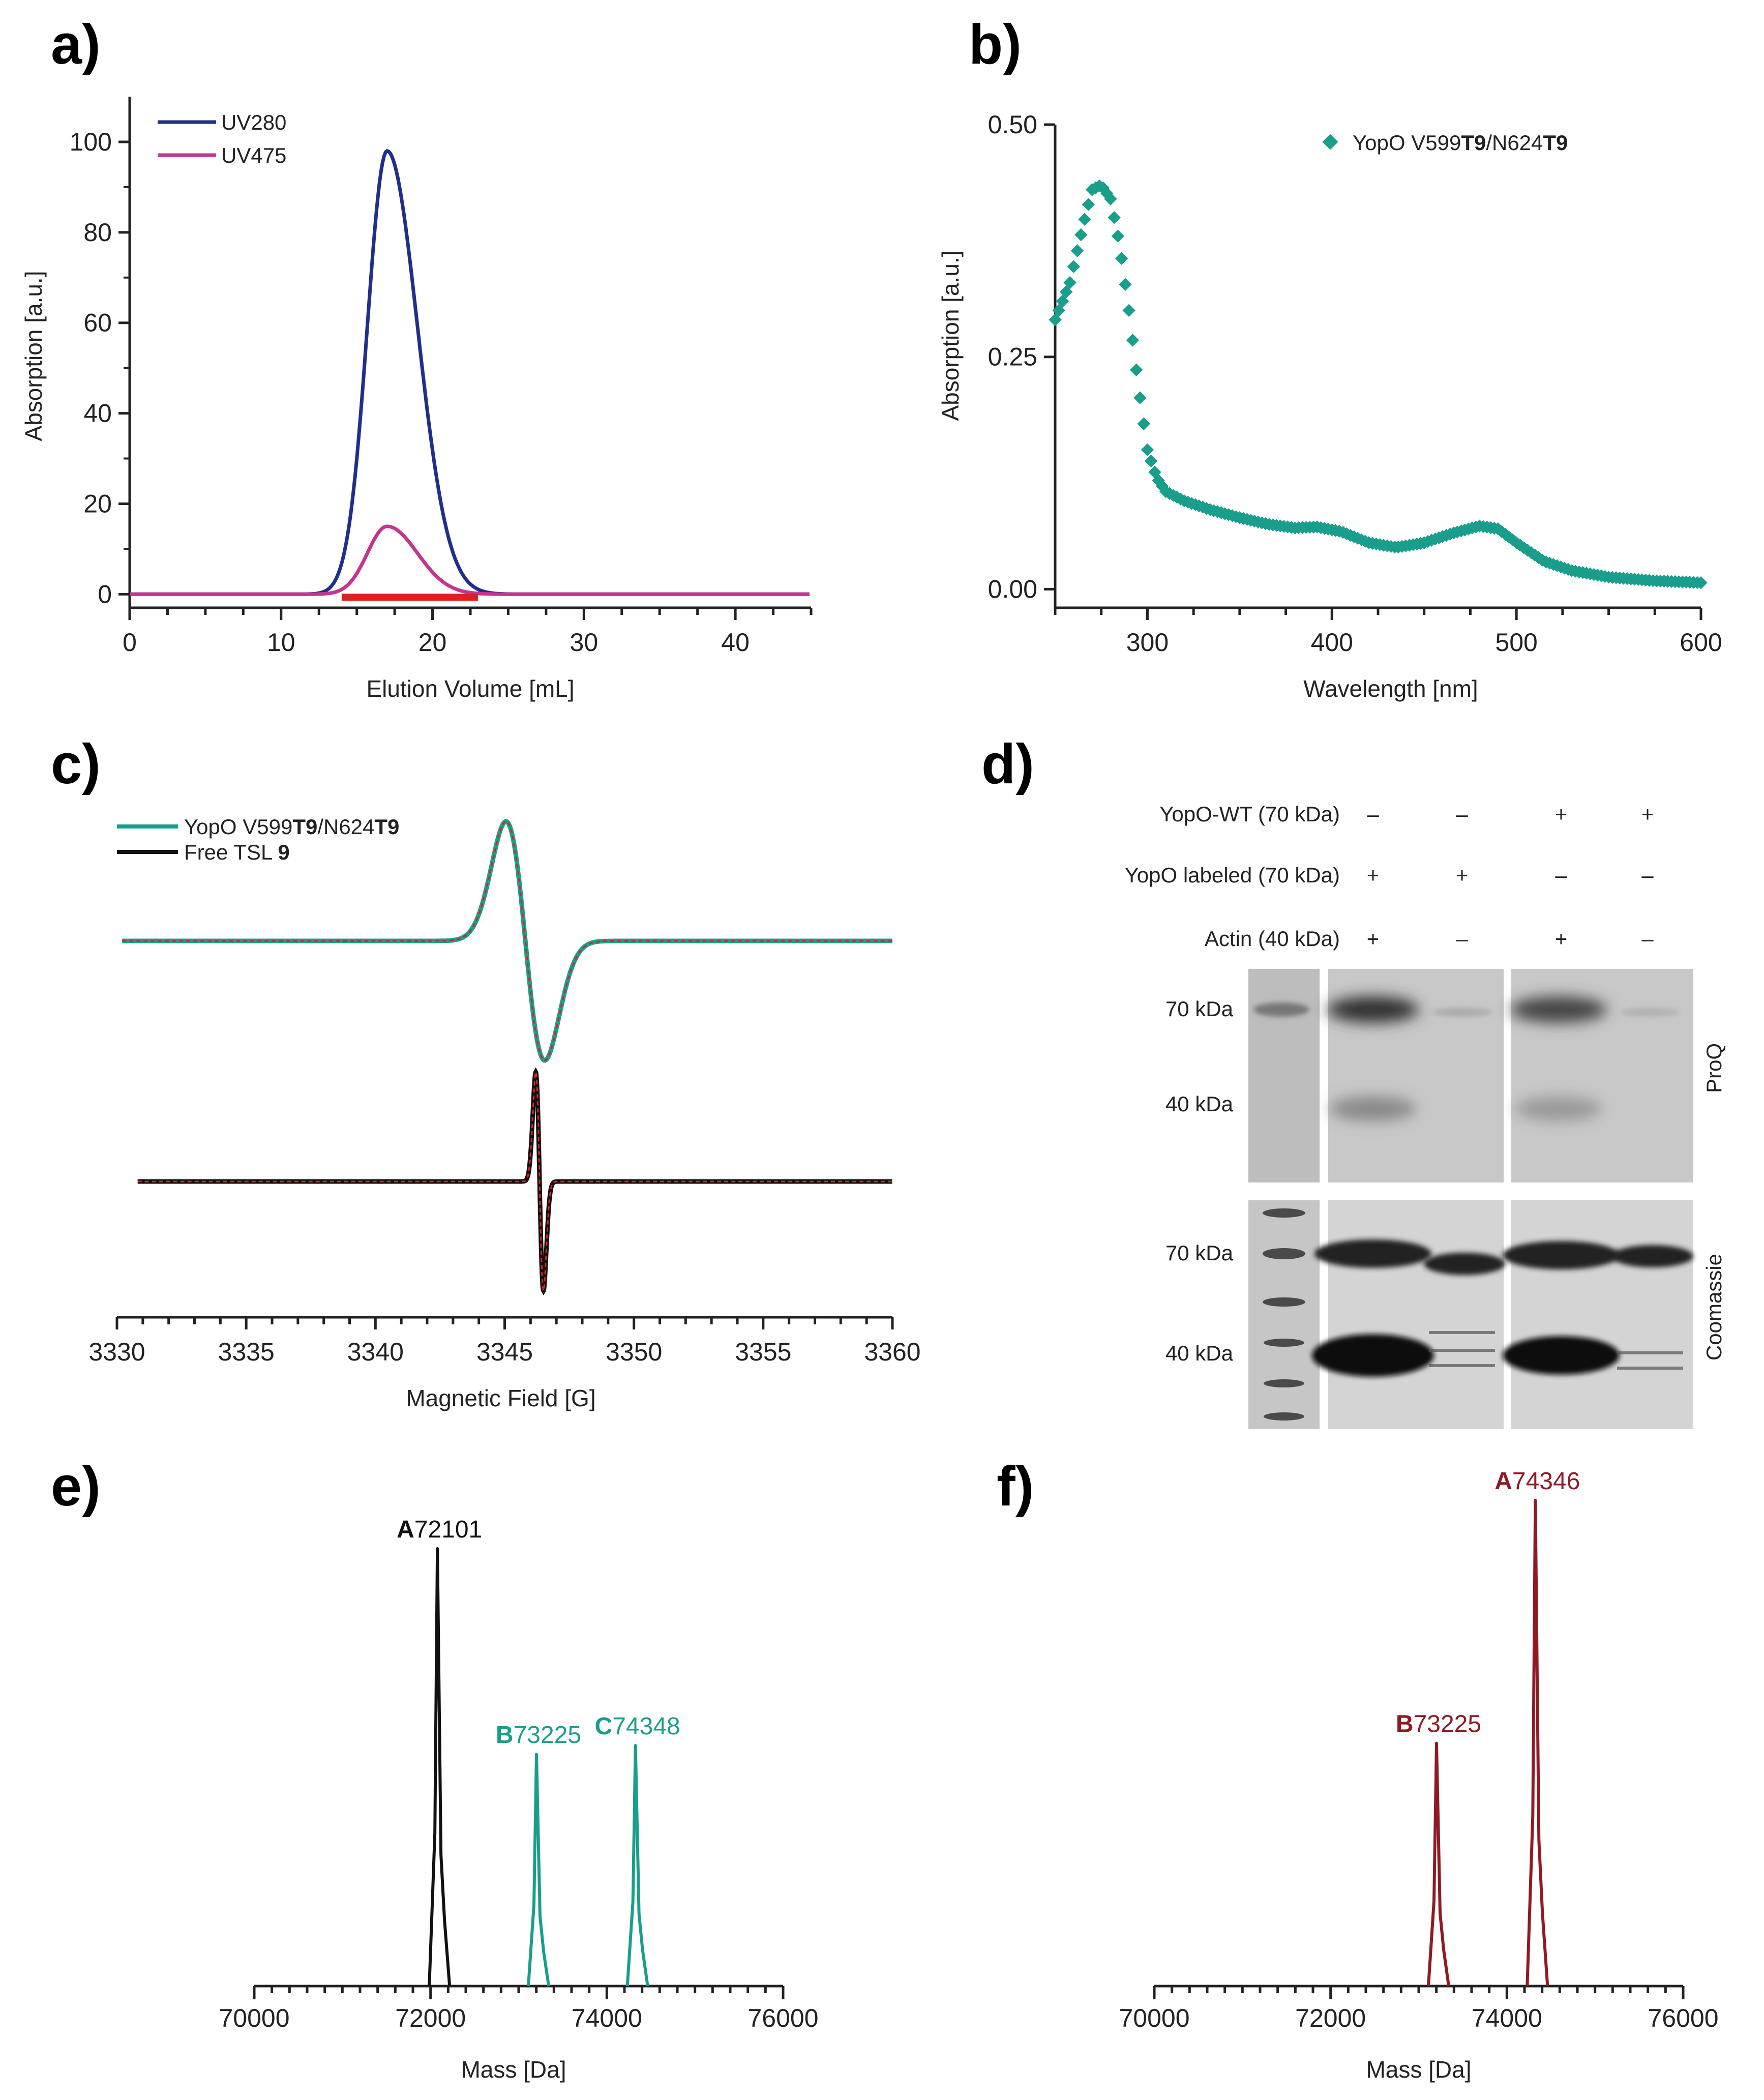 Image resolution: width=1764 pixels, height=2100 pixels. What do you see at coordinates (637, 1865) in the screenshot?
I see `peak-c` at bounding box center [637, 1865].